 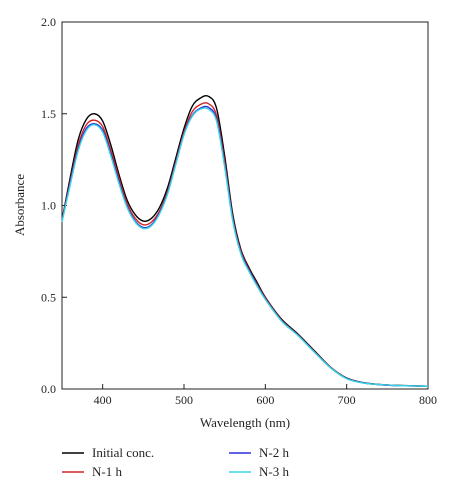 I want to click on x-tick-label: 400, so click(x=103, y=400).